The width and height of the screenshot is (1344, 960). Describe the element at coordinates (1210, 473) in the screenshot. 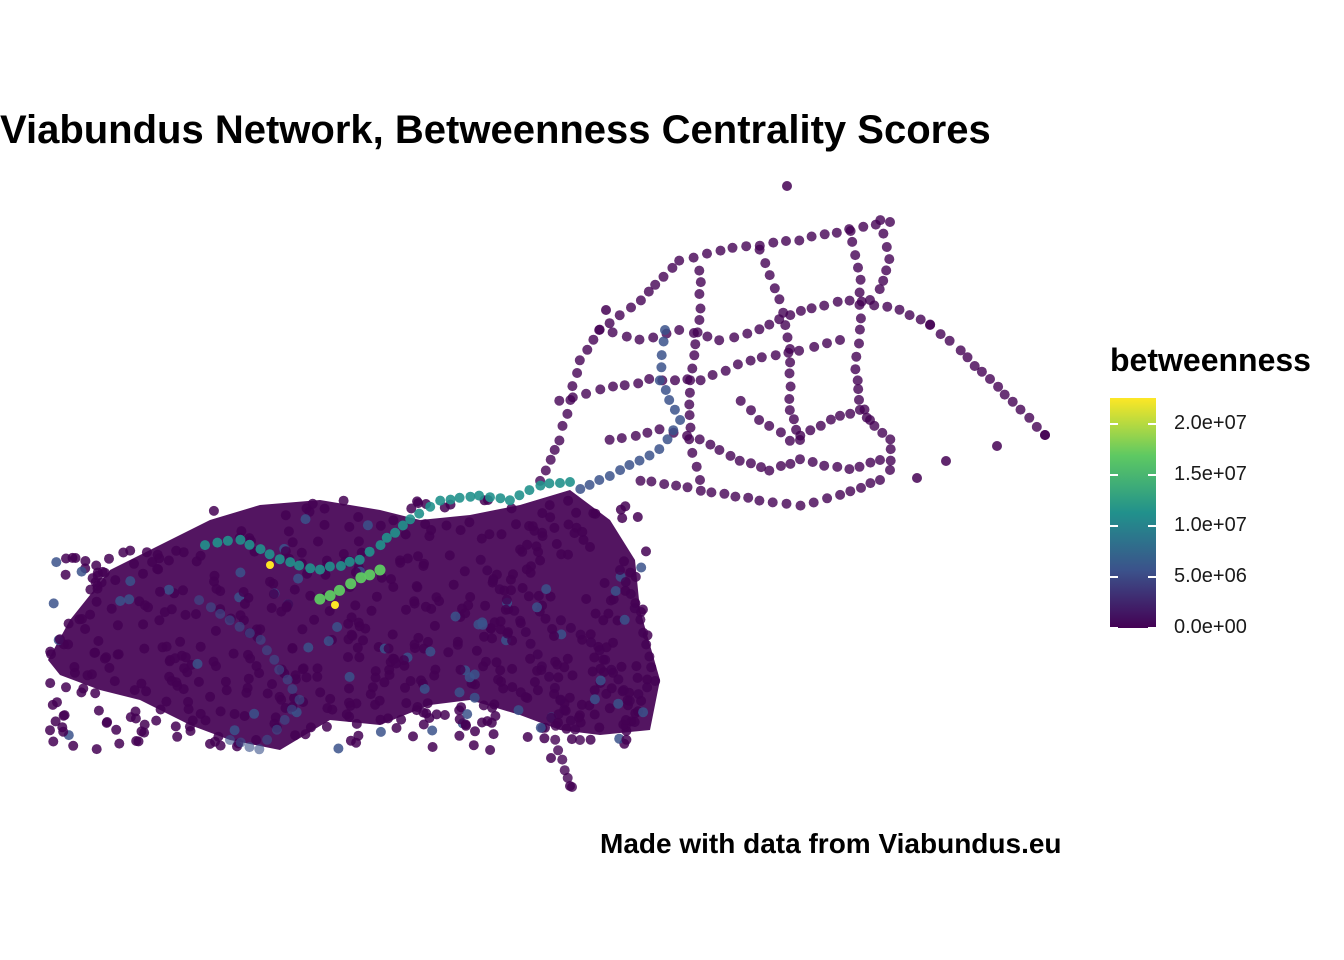

I see `legend-tick-label: 1.5e+07` at that location.